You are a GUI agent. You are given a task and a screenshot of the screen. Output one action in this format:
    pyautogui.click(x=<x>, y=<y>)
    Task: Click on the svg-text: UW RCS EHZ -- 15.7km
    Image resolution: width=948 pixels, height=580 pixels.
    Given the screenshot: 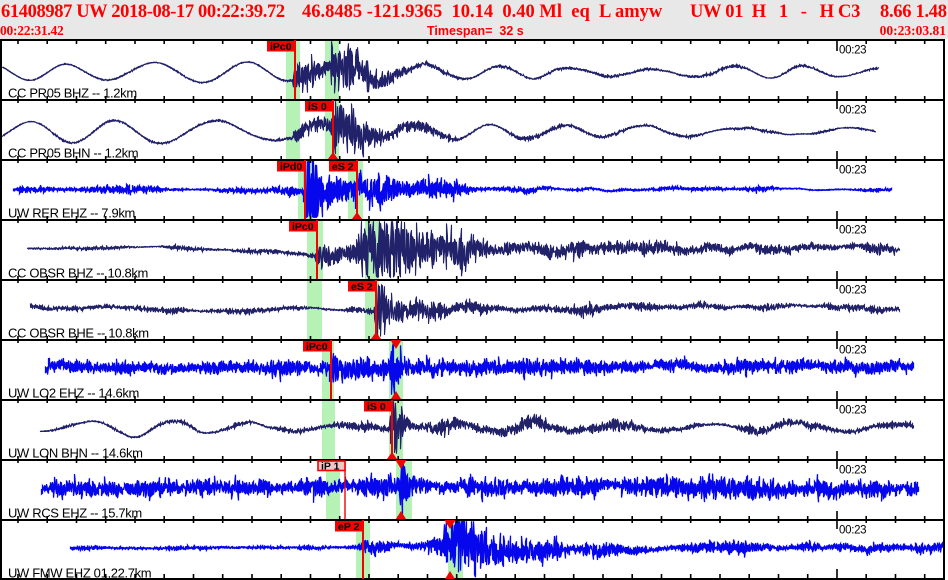 What is the action you would take?
    pyautogui.click(x=75, y=513)
    